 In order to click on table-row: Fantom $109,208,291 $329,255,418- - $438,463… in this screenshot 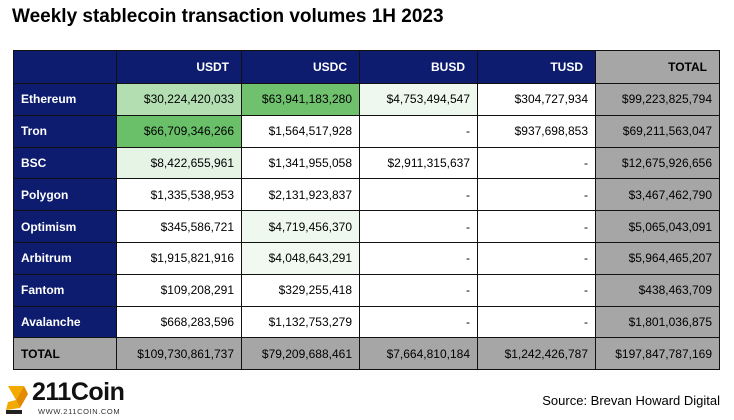, I will do `click(366, 290)`.